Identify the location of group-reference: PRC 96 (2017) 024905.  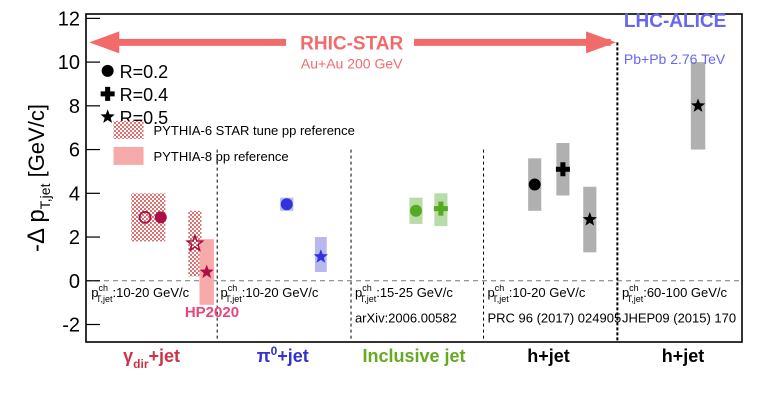
(554, 317).